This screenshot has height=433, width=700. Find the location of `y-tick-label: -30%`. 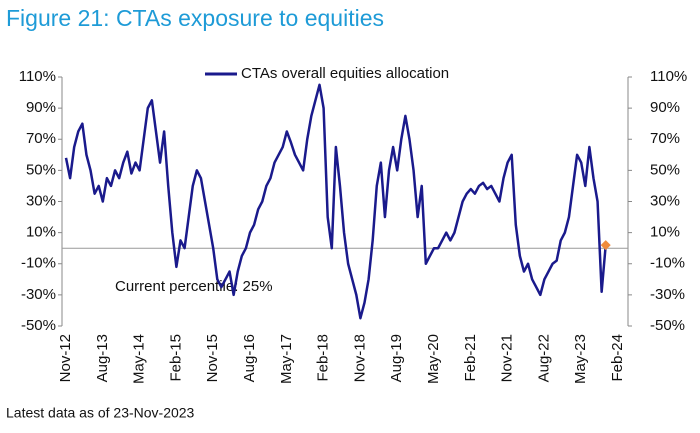

y-tick-label: -30% is located at coordinates (38, 294).